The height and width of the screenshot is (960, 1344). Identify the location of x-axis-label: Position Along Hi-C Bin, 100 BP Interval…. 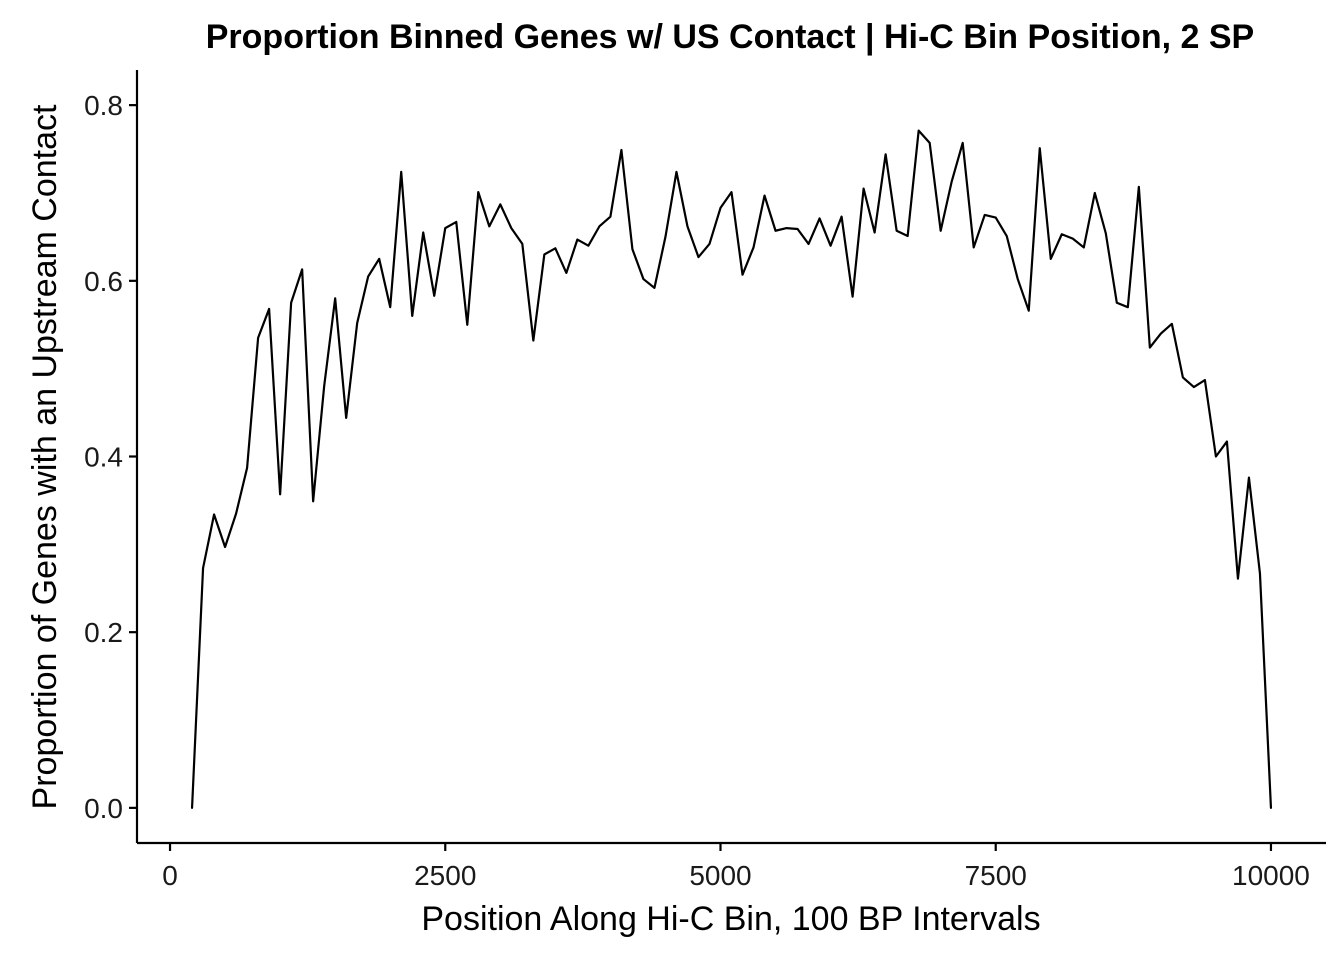
(730, 919).